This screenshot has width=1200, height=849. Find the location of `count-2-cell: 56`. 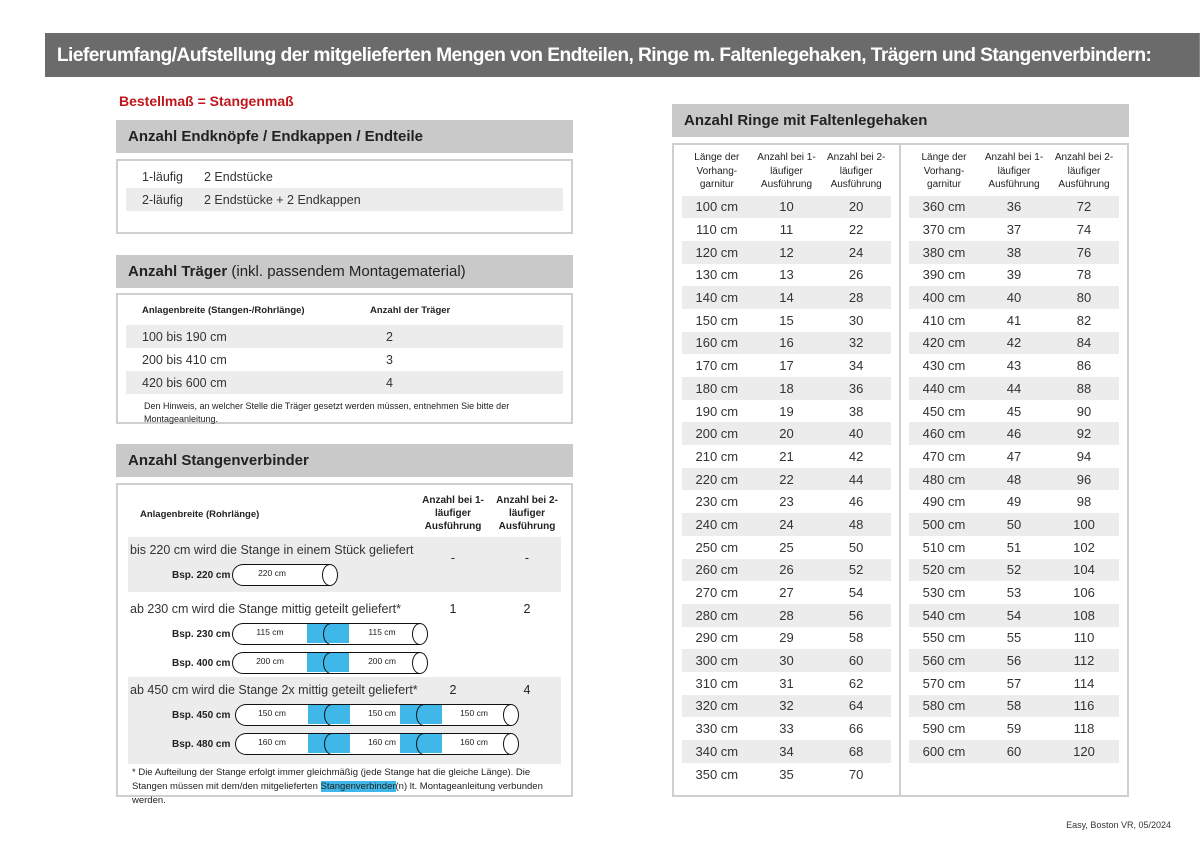

count-2-cell: 56 is located at coordinates (856, 615).